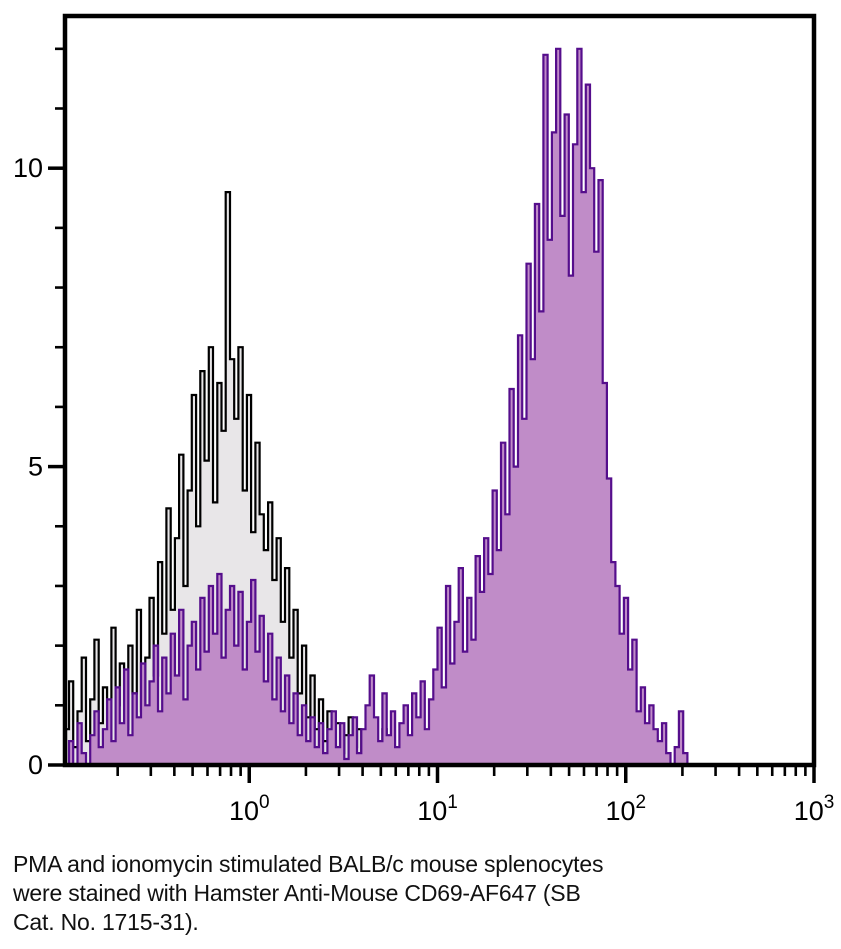 The image size is (841, 949). I want to click on x-tick-label: 10¹, so click(437, 809).